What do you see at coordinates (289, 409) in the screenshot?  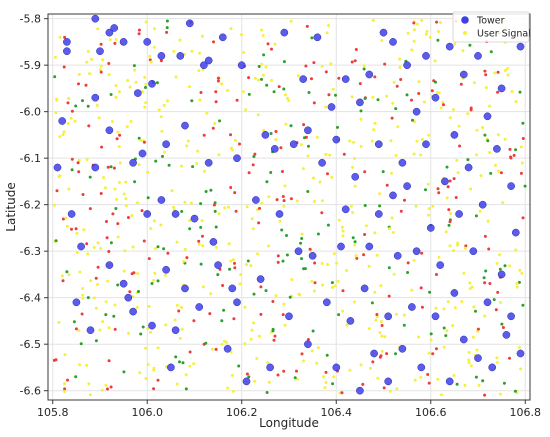 I see `x-axis-ticks: 105.8 106.0 106.2 106.4 106.6 106.8` at bounding box center [289, 409].